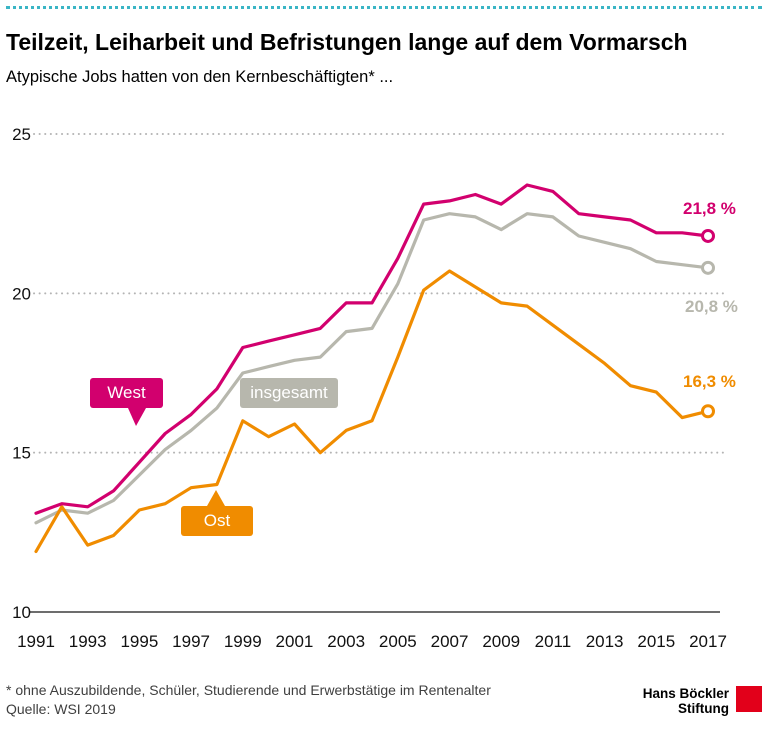 The width and height of the screenshot is (768, 729). I want to click on logo-line2: Stiftung, so click(703, 708).